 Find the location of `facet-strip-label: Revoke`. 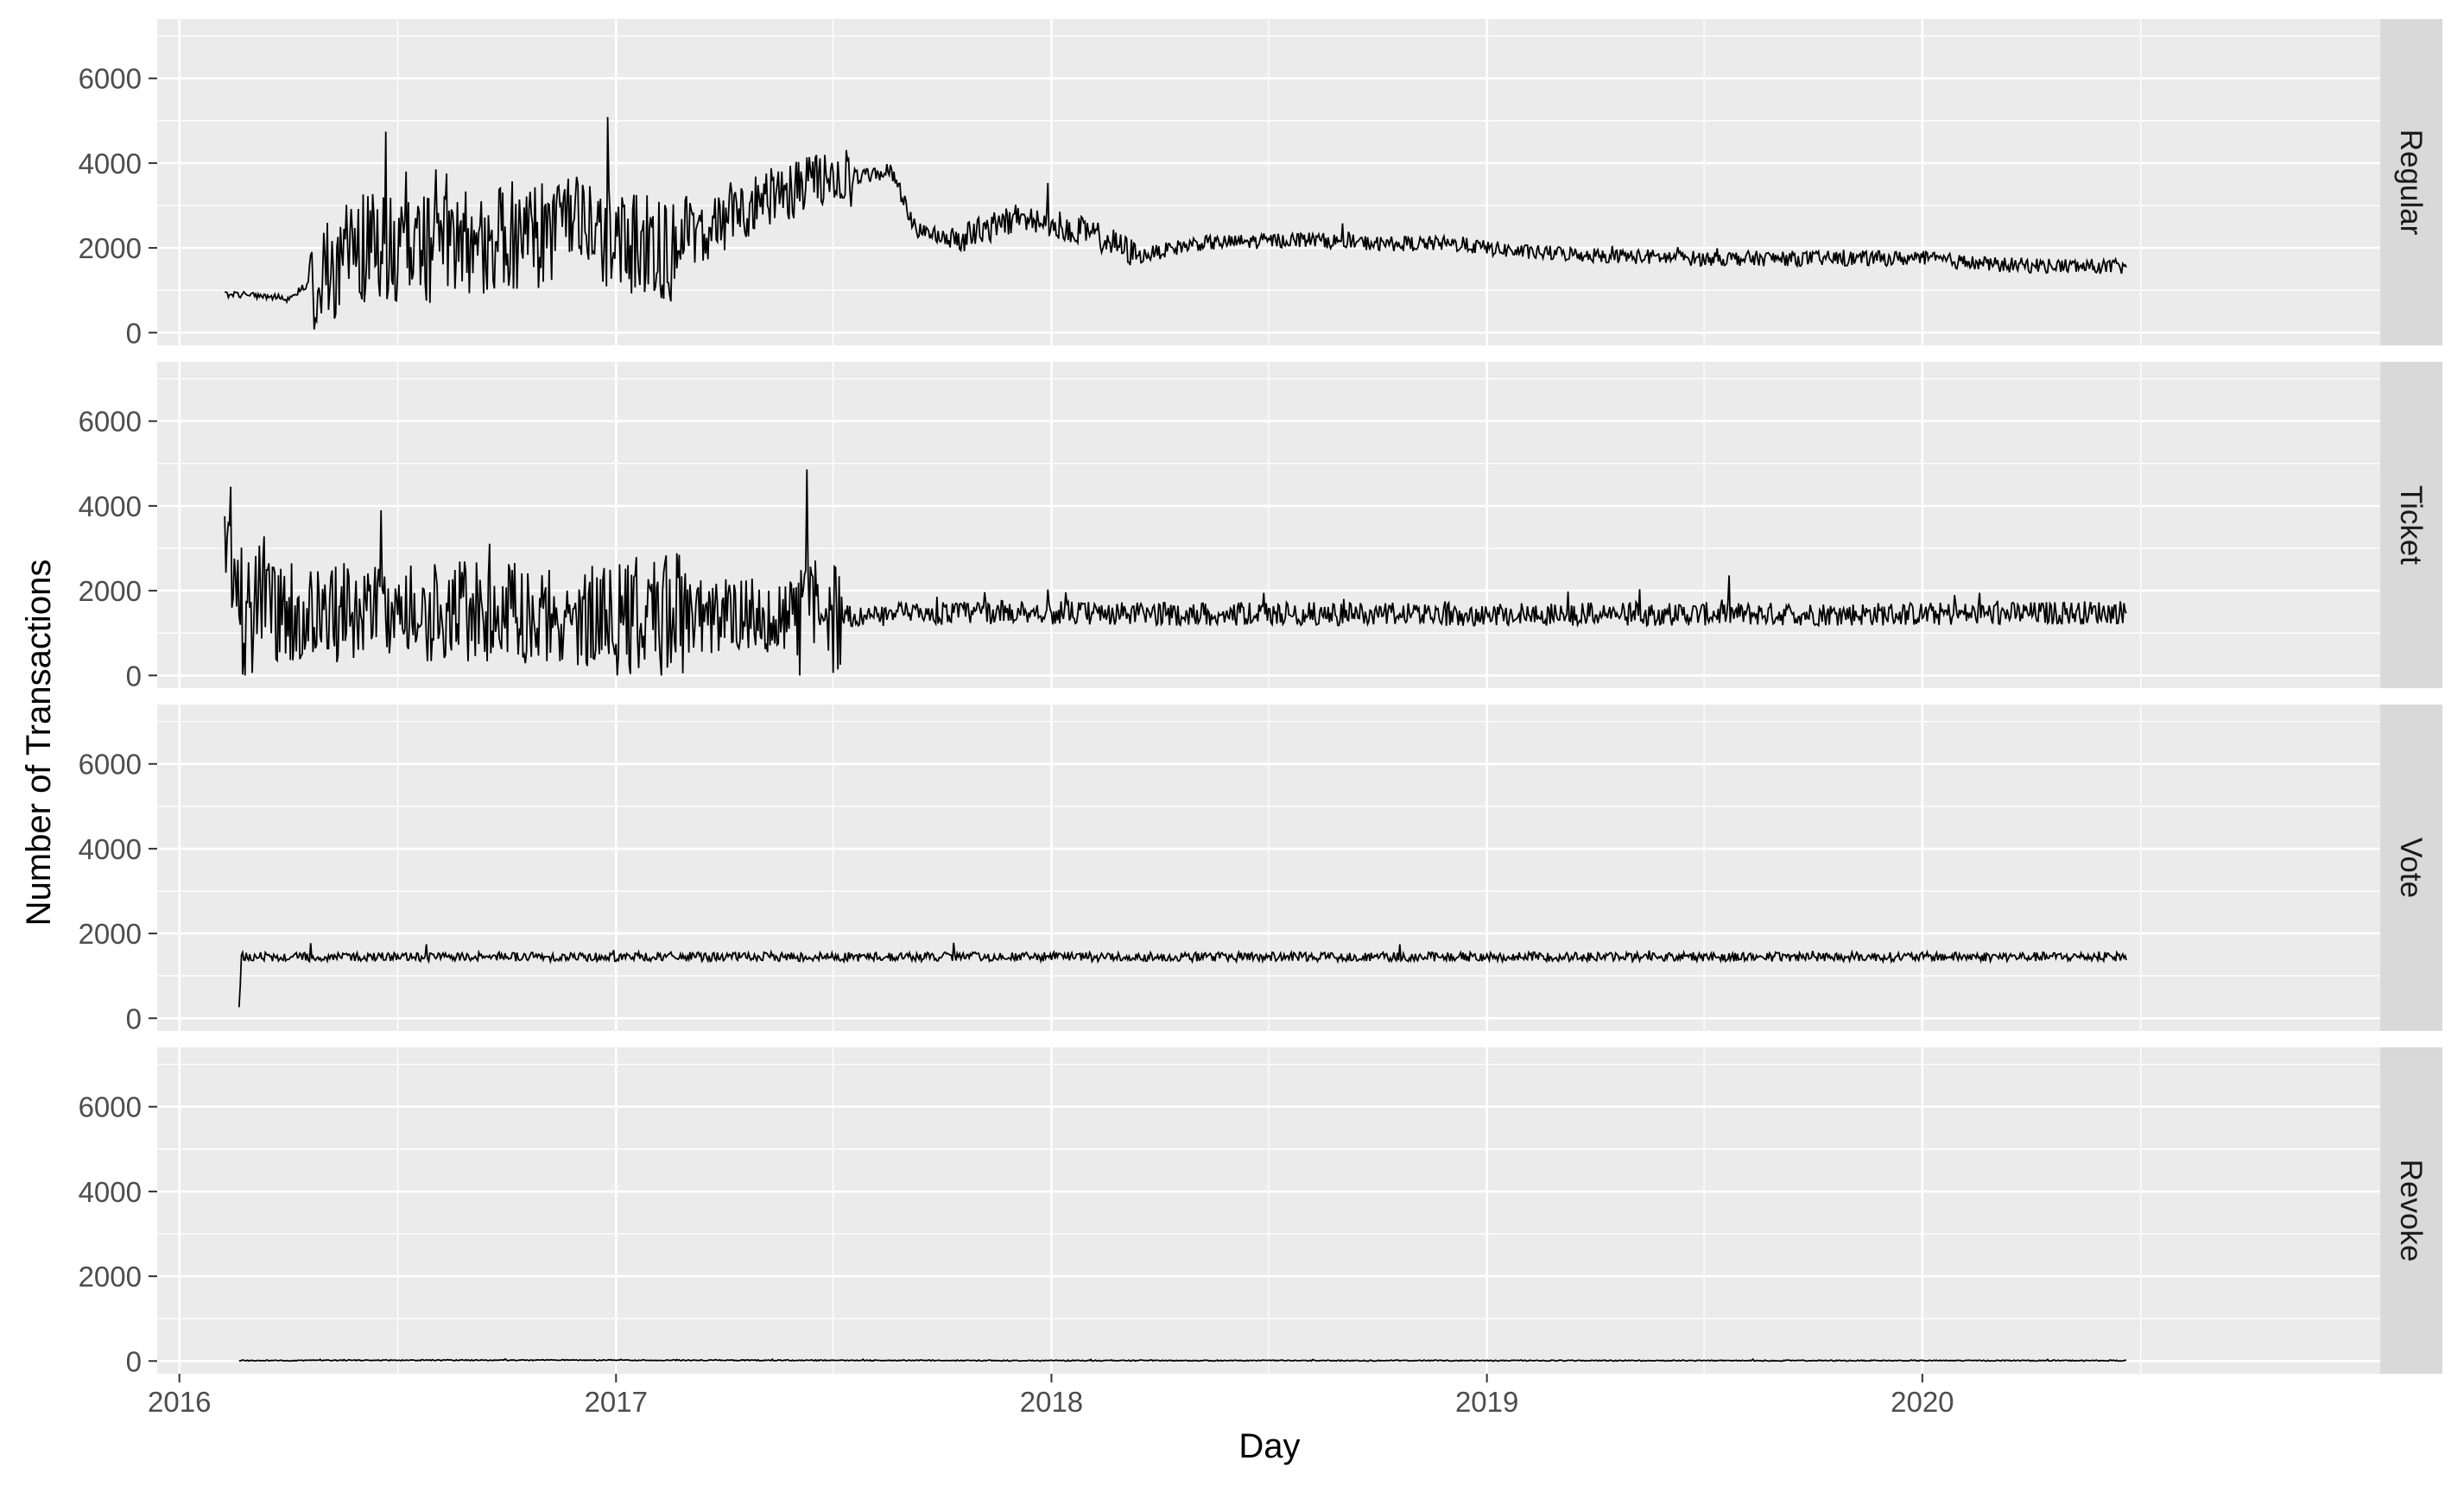

facet-strip-label: Revoke is located at coordinates (2411, 1211).